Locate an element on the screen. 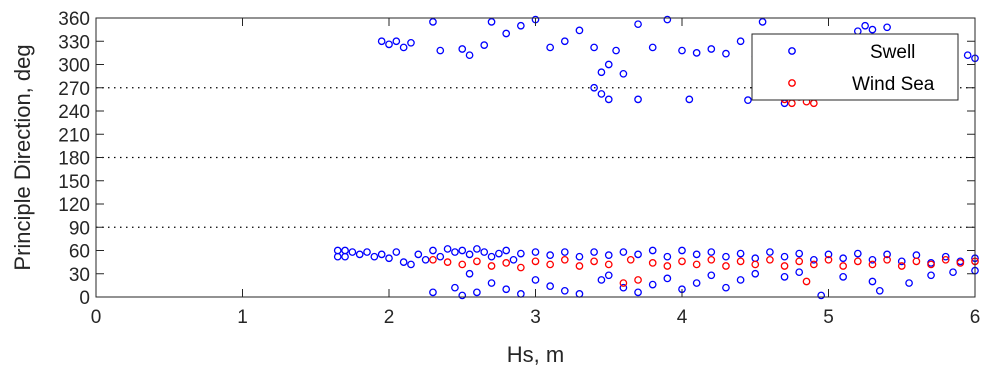 This screenshot has width=987, height=372. x-tick-label: 1 is located at coordinates (242, 317).